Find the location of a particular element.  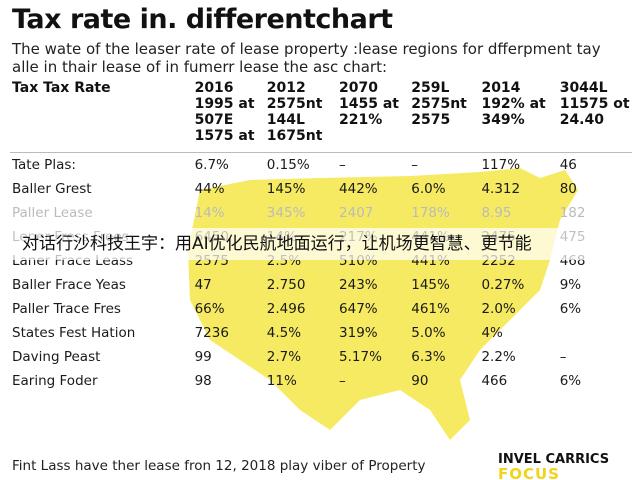

table-cell: 9% is located at coordinates (570, 285).